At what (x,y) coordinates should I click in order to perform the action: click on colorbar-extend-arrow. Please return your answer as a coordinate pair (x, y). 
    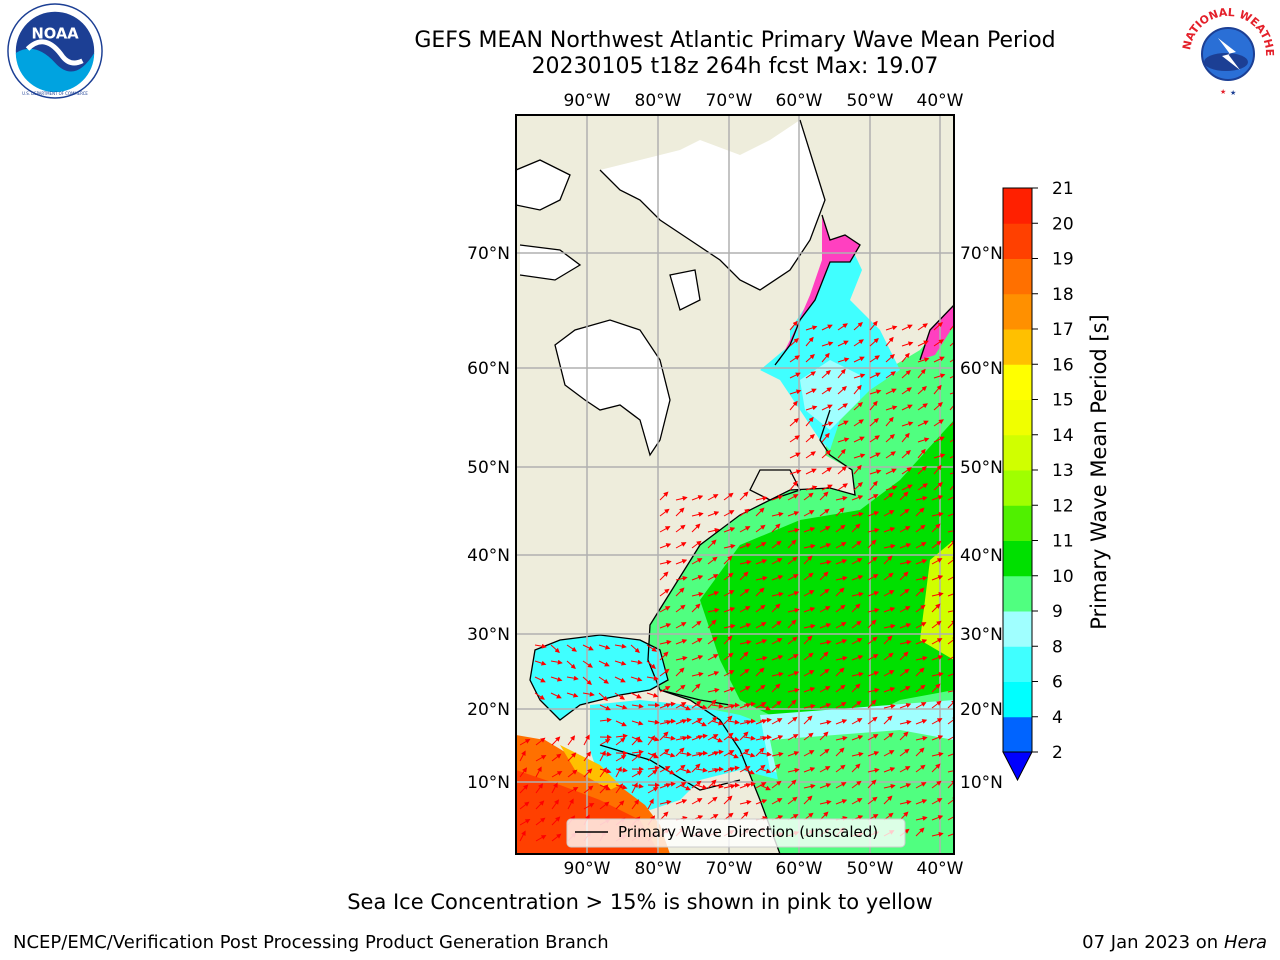
    Looking at the image, I should click on (1017, 766).